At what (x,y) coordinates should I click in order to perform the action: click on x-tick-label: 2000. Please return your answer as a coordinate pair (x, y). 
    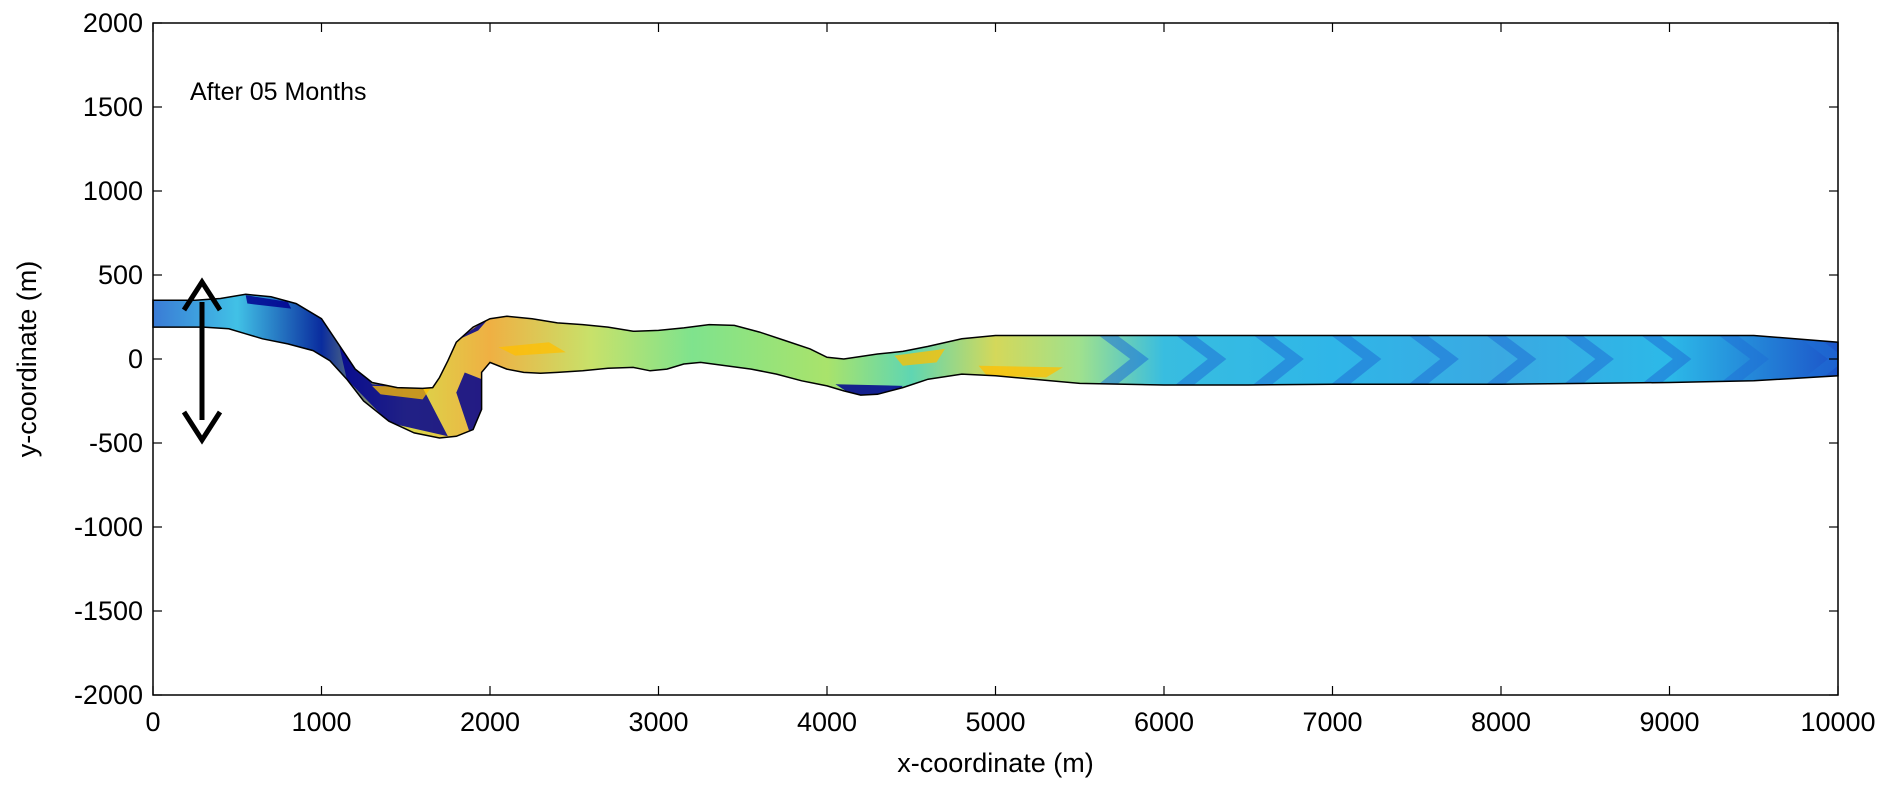
    Looking at the image, I should click on (490, 722).